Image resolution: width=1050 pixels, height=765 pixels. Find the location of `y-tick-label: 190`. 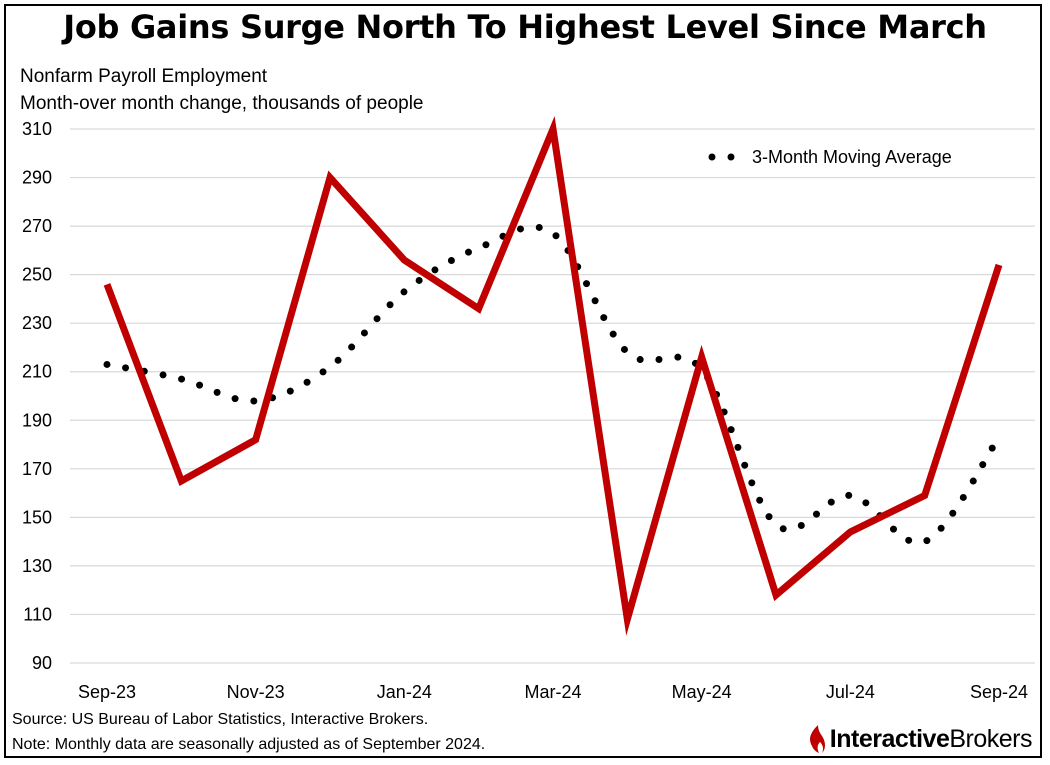

y-tick-label: 190 is located at coordinates (37, 420).